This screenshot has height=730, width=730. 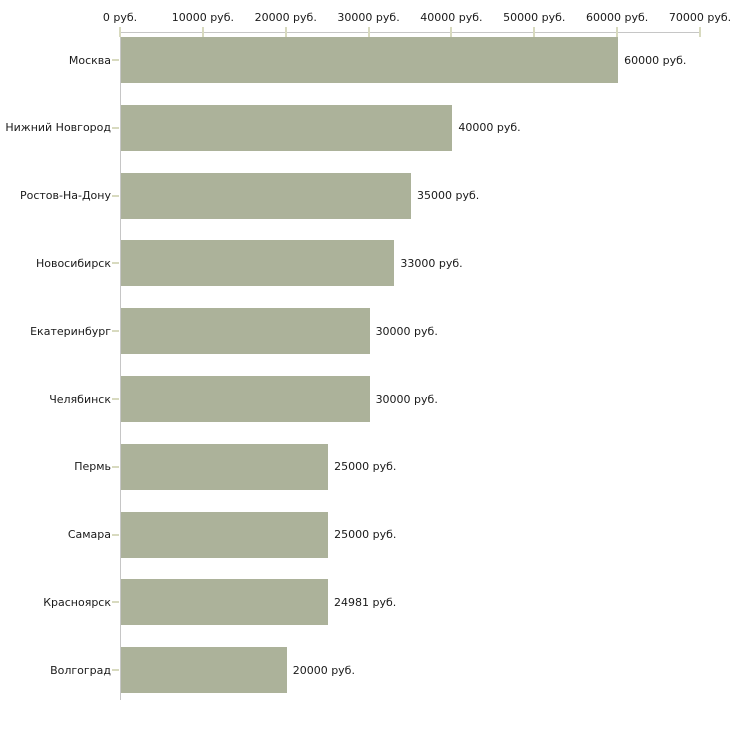 What do you see at coordinates (285, 17) in the screenshot?
I see `x-axis-tick-label: 20000 руб.` at bounding box center [285, 17].